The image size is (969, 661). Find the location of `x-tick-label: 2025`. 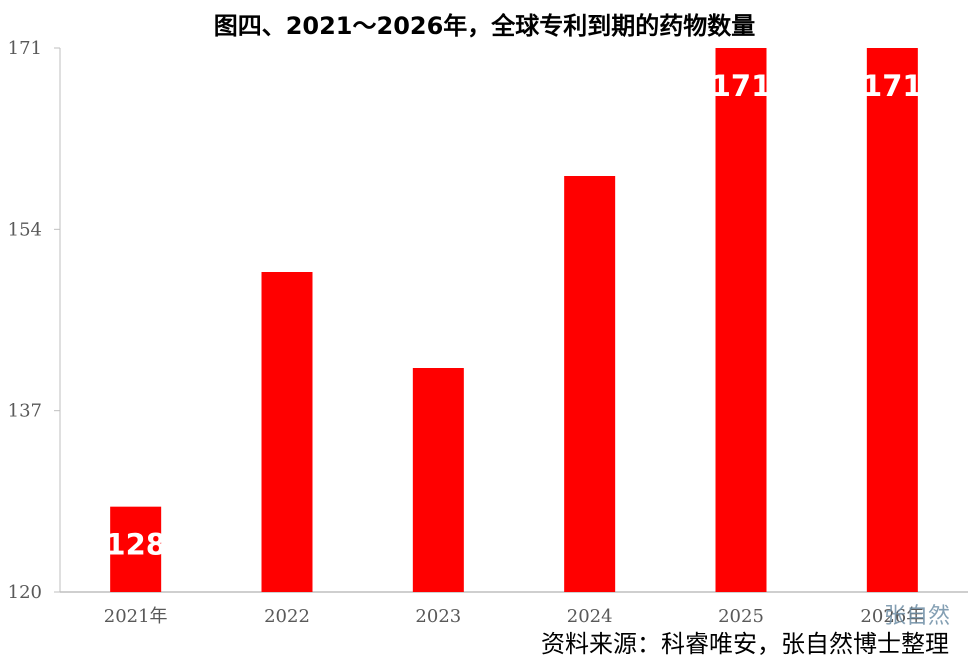

x-tick-label: 2025 is located at coordinates (741, 616).